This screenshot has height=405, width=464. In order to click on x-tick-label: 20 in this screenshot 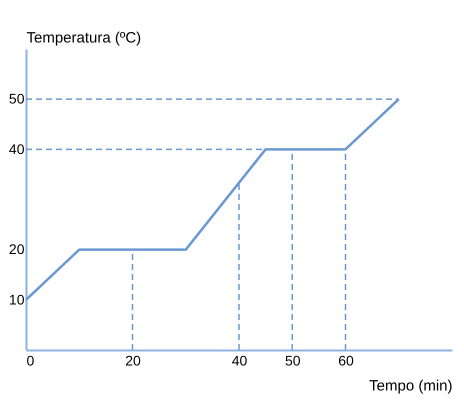, I will do `click(133, 360)`.